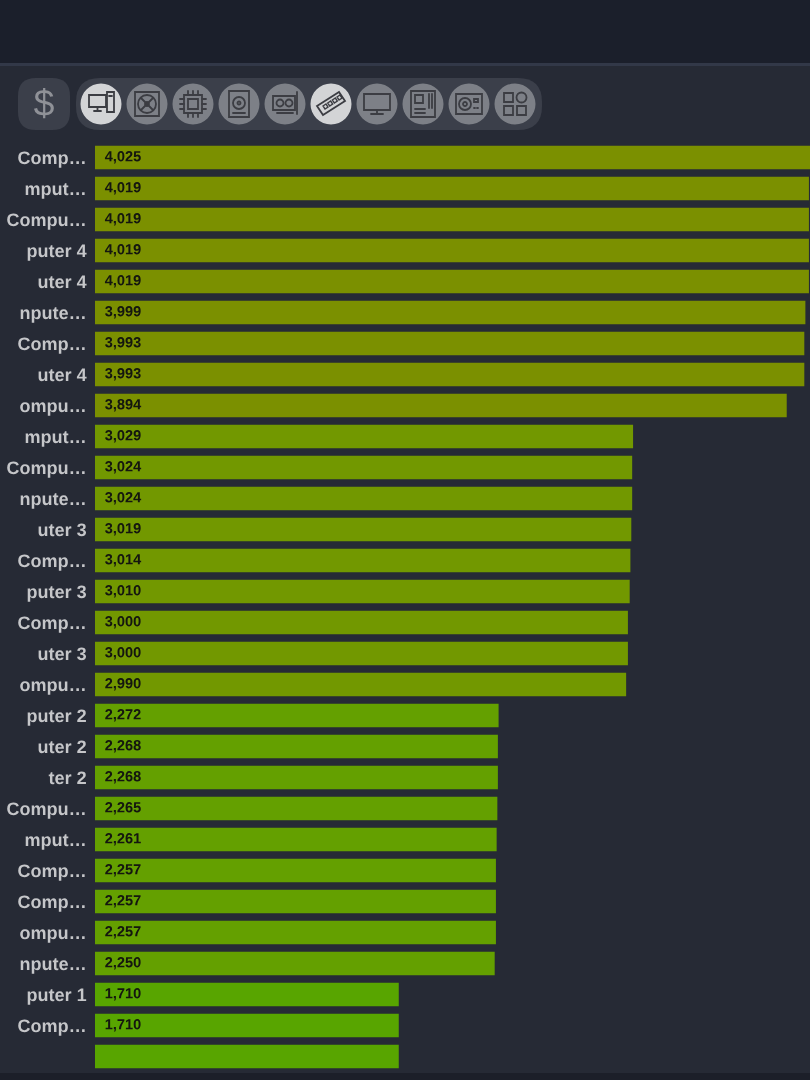 The width and height of the screenshot is (810, 1080). Describe the element at coordinates (123, 312) in the screenshot. I see `data-label: 3,999` at that location.